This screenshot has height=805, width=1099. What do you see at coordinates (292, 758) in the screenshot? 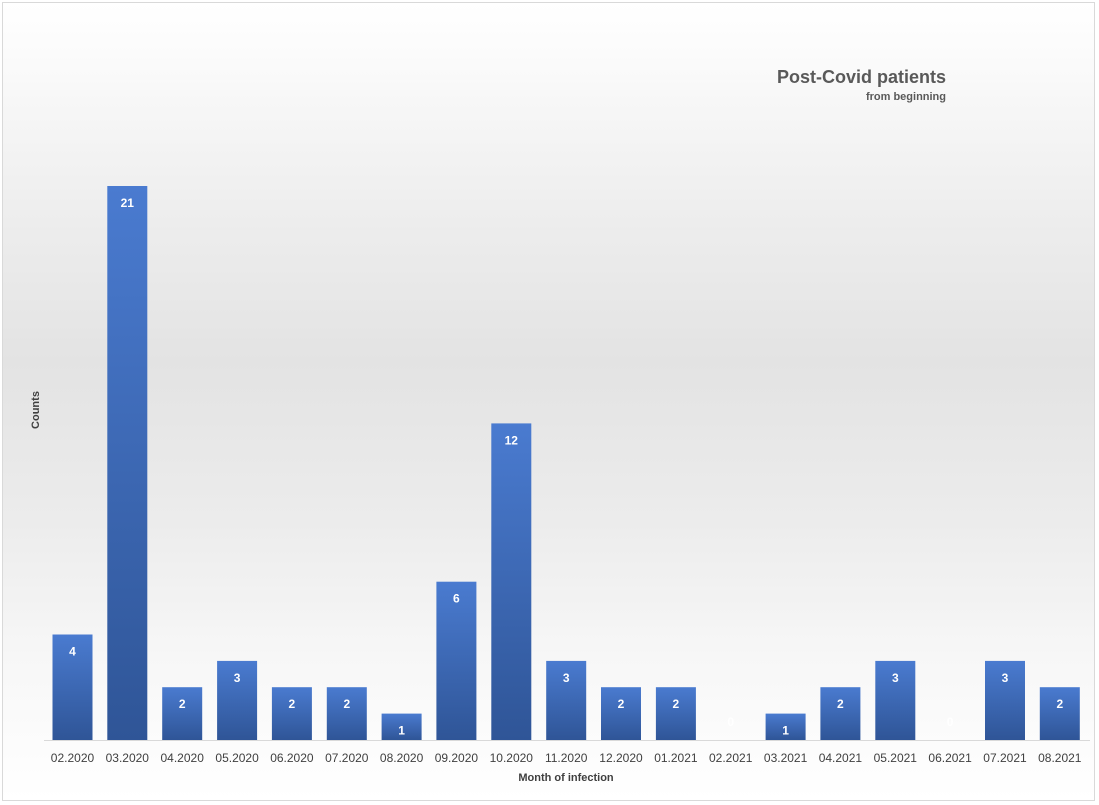
I see `x-tick-label-06.2020: 06.2020` at bounding box center [292, 758].